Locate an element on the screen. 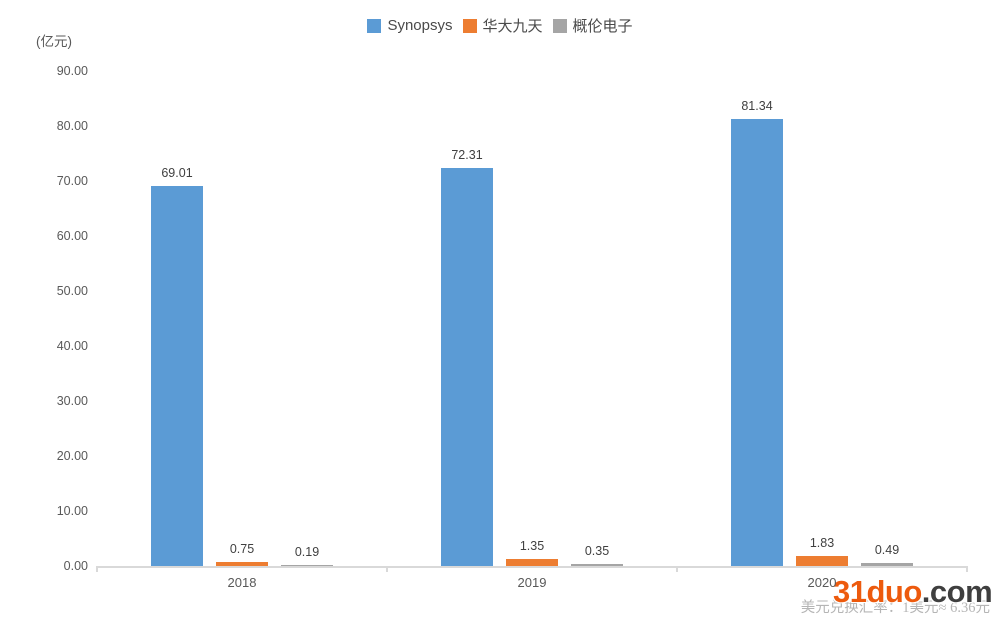  legend-label: 华大九天 is located at coordinates (512, 27).